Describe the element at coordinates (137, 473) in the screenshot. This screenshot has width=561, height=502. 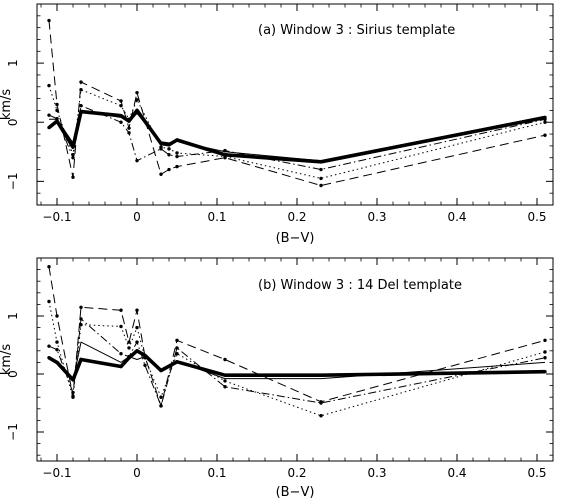
I see `x-tick-label: 0` at that location.